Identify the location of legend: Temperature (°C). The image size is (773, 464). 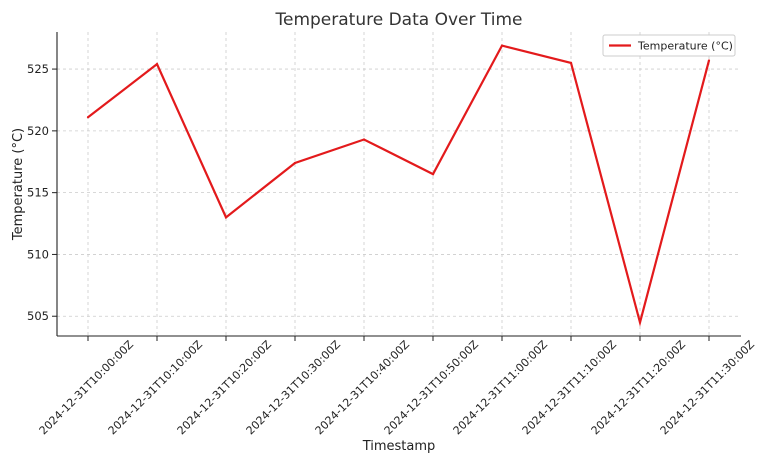
(669, 45).